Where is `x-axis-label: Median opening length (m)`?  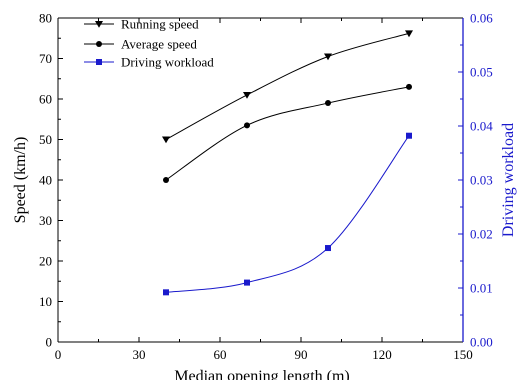 x-axis-label: Median opening length (m) is located at coordinates (262, 374).